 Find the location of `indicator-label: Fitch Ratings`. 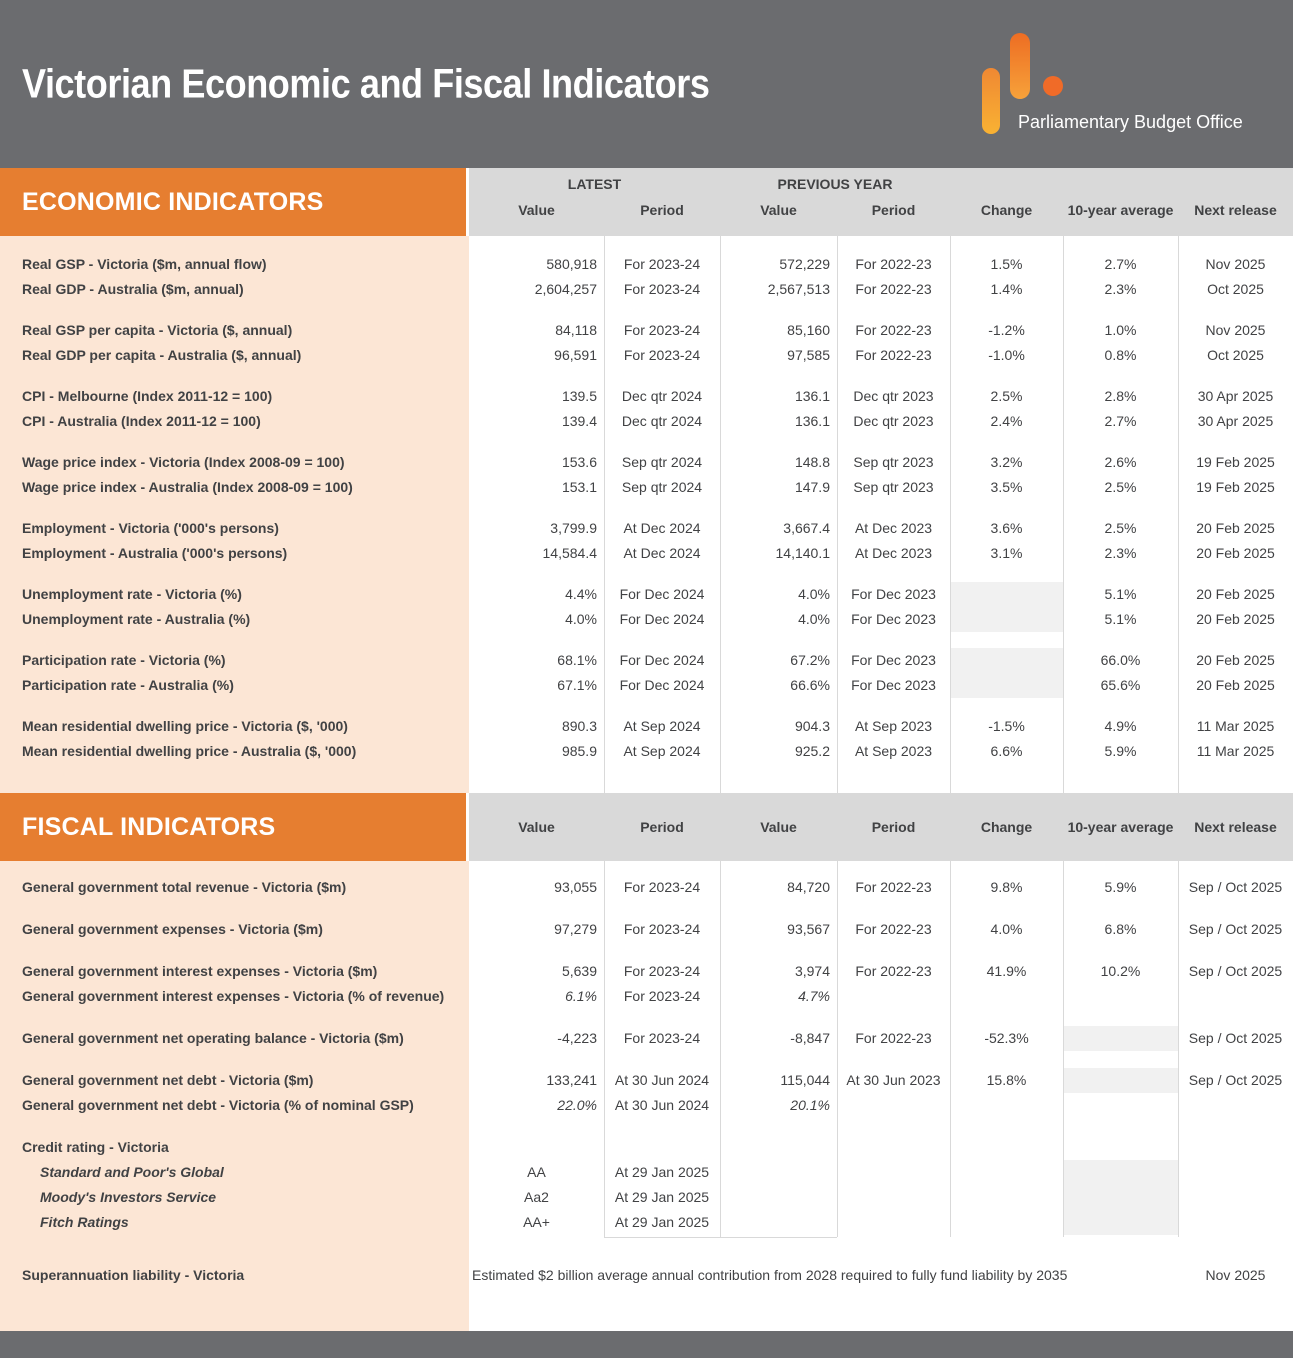

indicator-label: Fitch Ratings is located at coordinates (84, 1222).